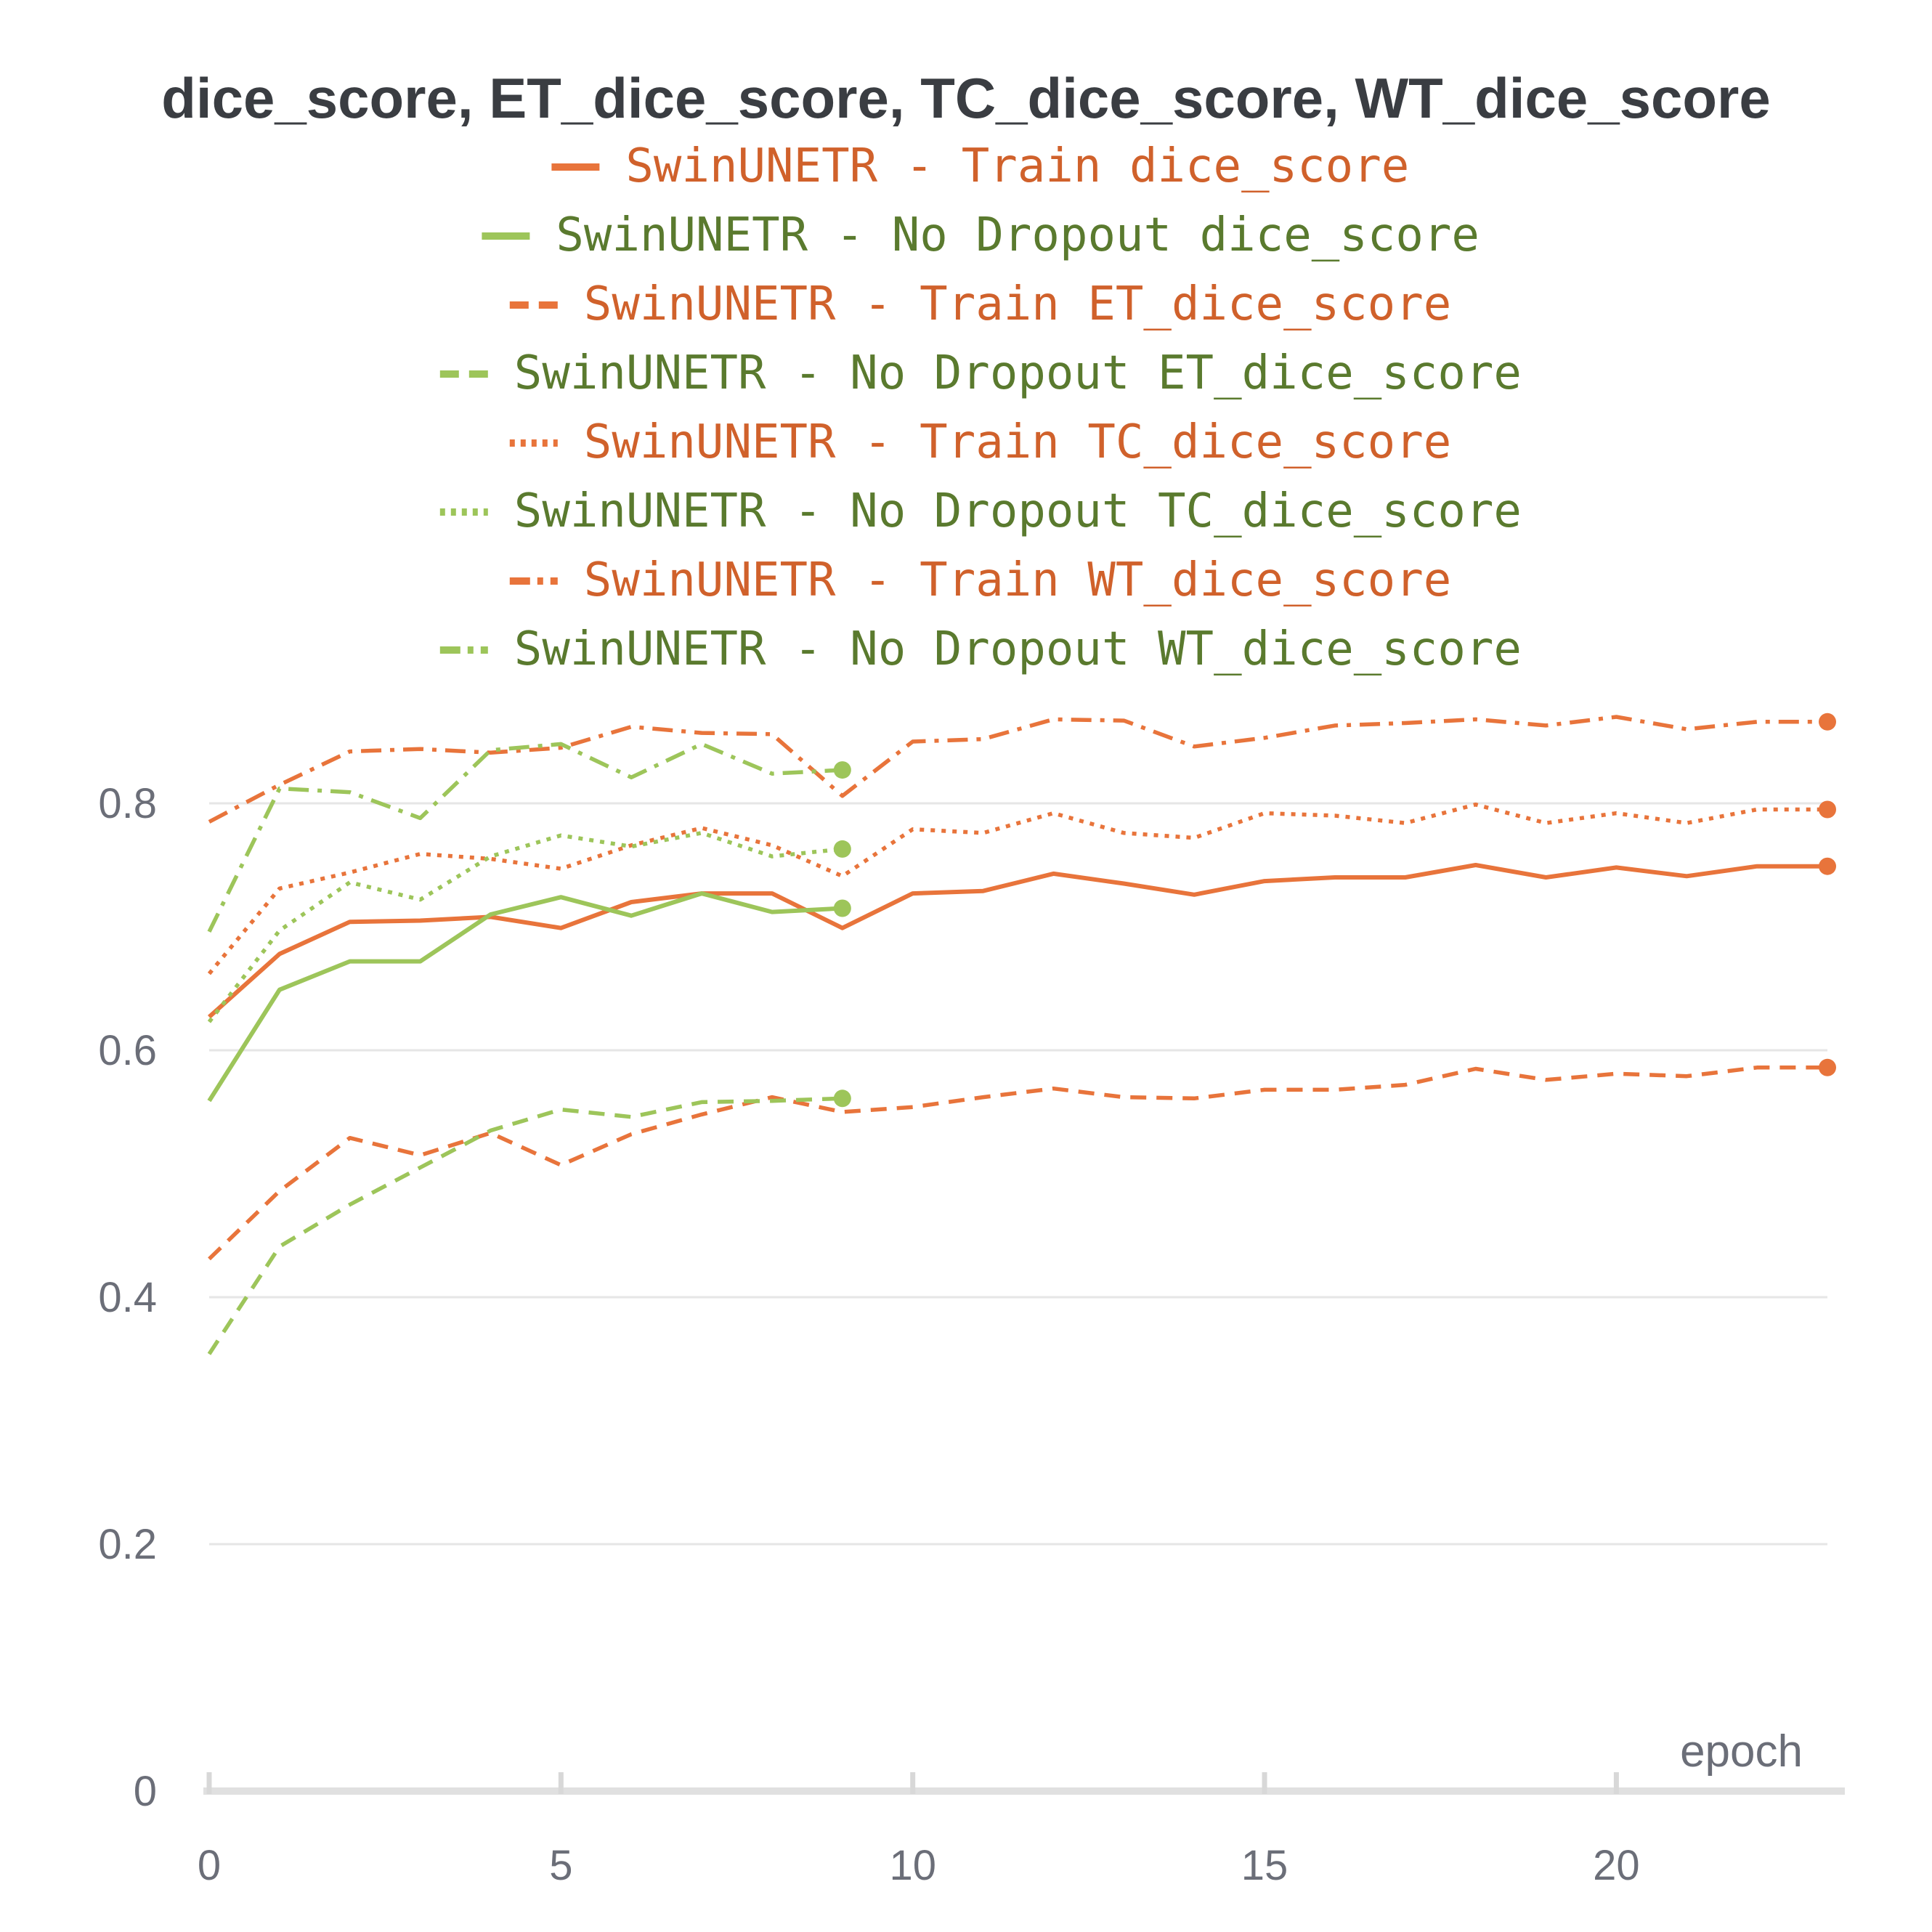 This screenshot has height=1932, width=1932. Describe the element at coordinates (912, 1865) in the screenshot. I see `x-tick-label: 10` at that location.